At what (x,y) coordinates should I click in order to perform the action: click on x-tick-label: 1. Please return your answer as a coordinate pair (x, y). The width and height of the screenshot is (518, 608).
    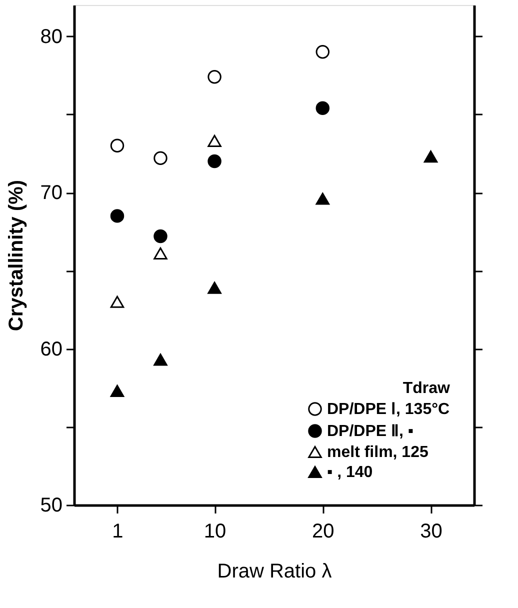
    Looking at the image, I should click on (118, 531).